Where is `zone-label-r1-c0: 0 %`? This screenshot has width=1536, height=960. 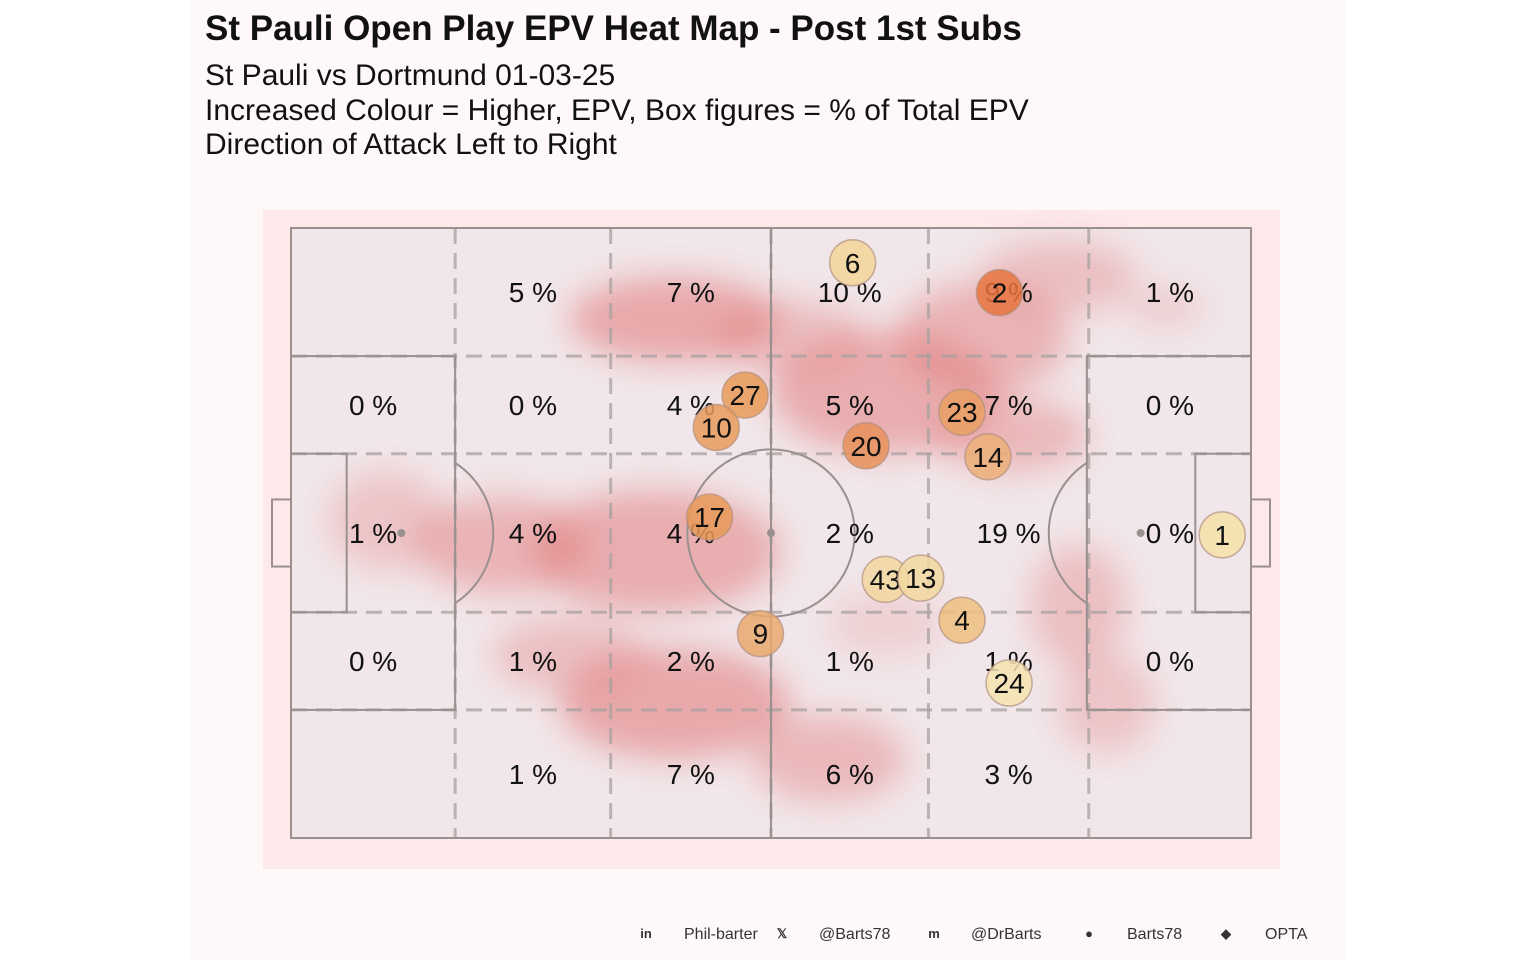 zone-label-r1-c0: 0 % is located at coordinates (373, 405).